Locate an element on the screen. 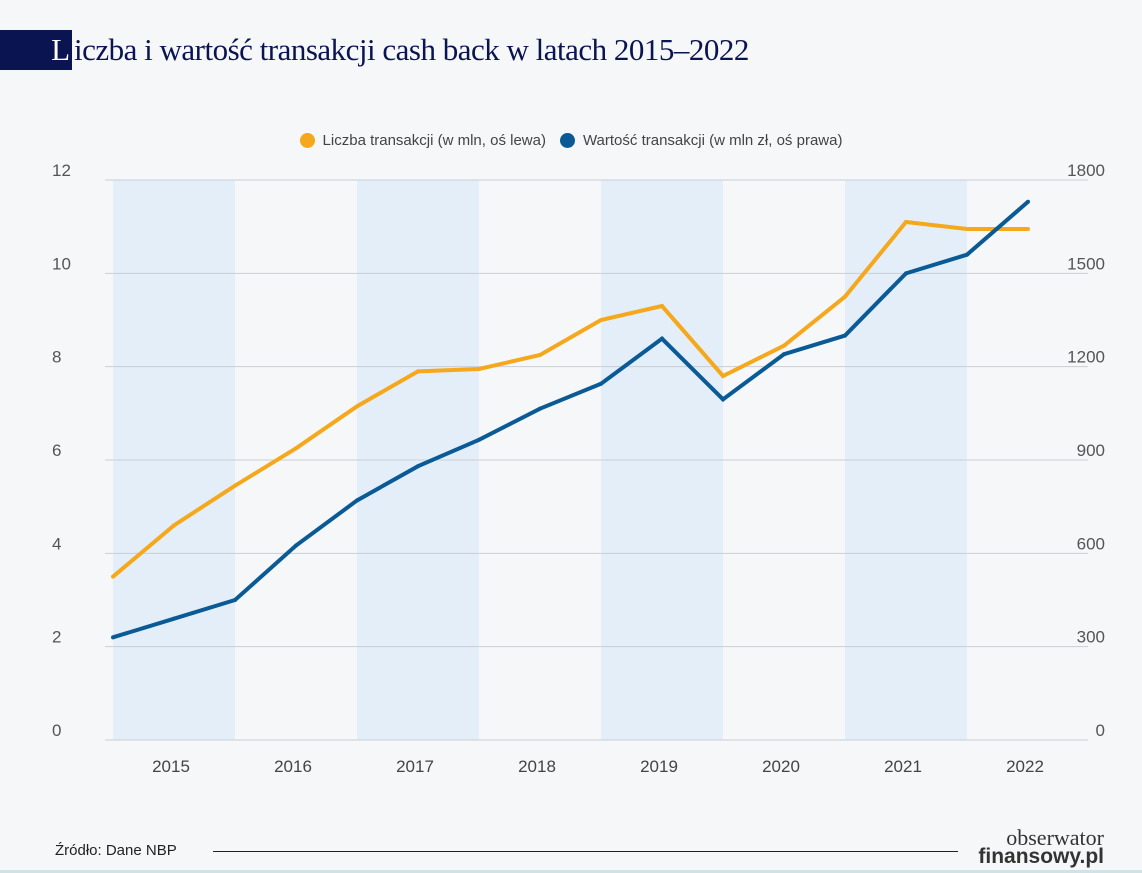 The width and height of the screenshot is (1142, 873). source-note: Źródło: Dane NBP is located at coordinates (116, 850).